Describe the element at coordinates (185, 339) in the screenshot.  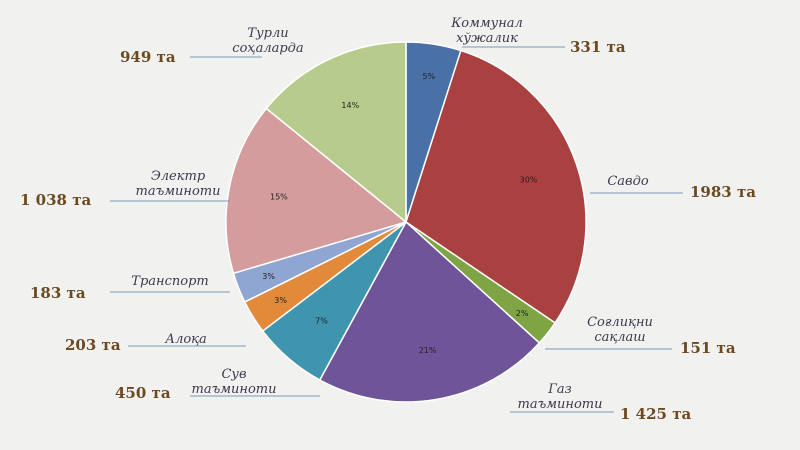
I see `category-label: Алоқа` at that location.